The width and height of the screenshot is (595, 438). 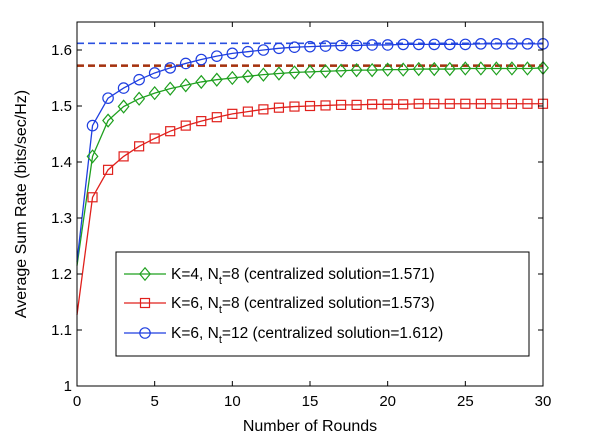 What do you see at coordinates (61, 50) in the screenshot?
I see `y-tick-label: 1.6` at bounding box center [61, 50].